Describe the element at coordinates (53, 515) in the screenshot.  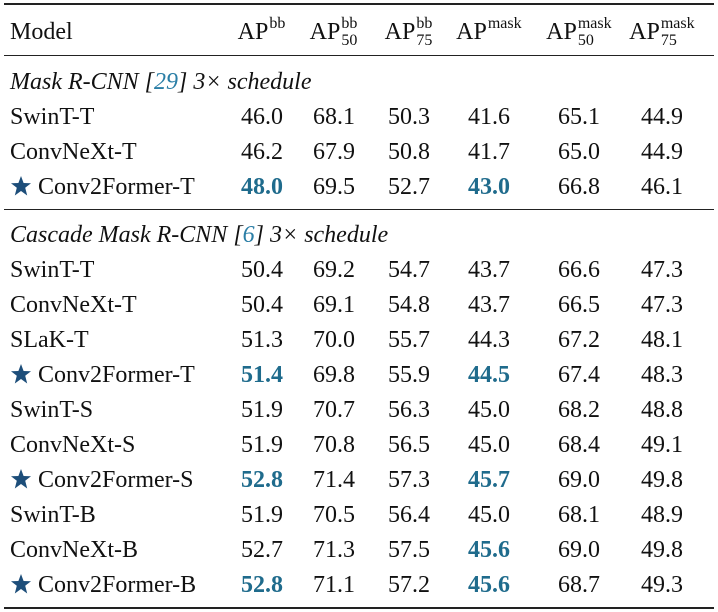
I see `model-name: SwinT-B` at that location.